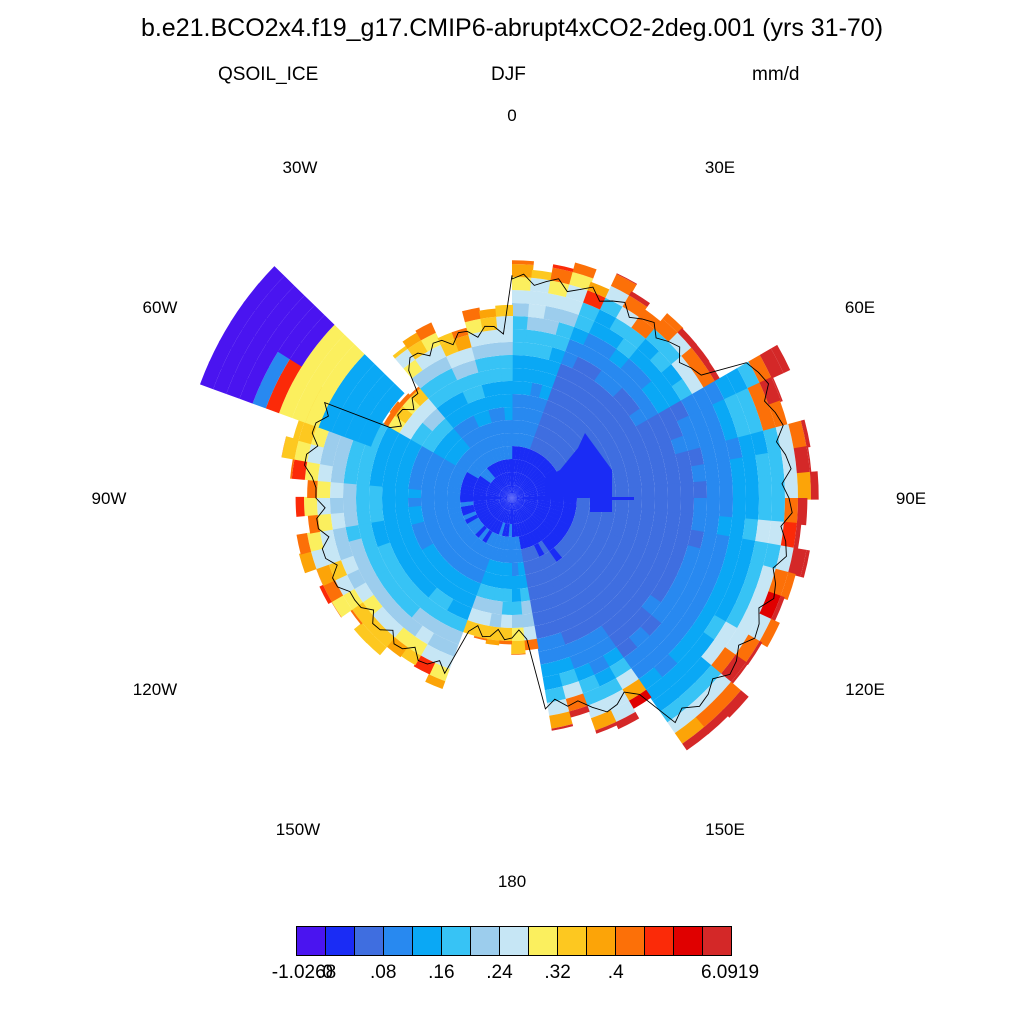  I want to click on longitude-label: 90W, so click(109, 498).